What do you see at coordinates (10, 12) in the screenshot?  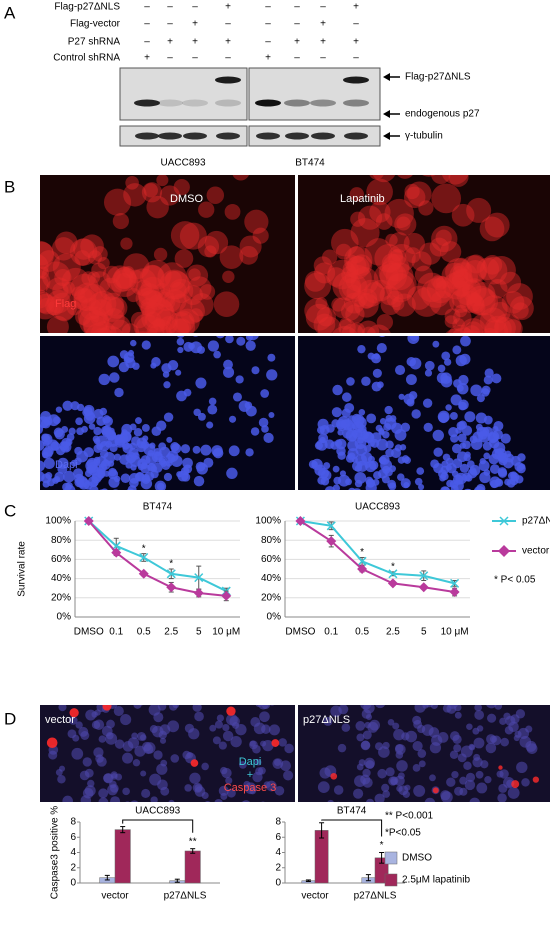 I see `panel-label: A` at bounding box center [10, 12].